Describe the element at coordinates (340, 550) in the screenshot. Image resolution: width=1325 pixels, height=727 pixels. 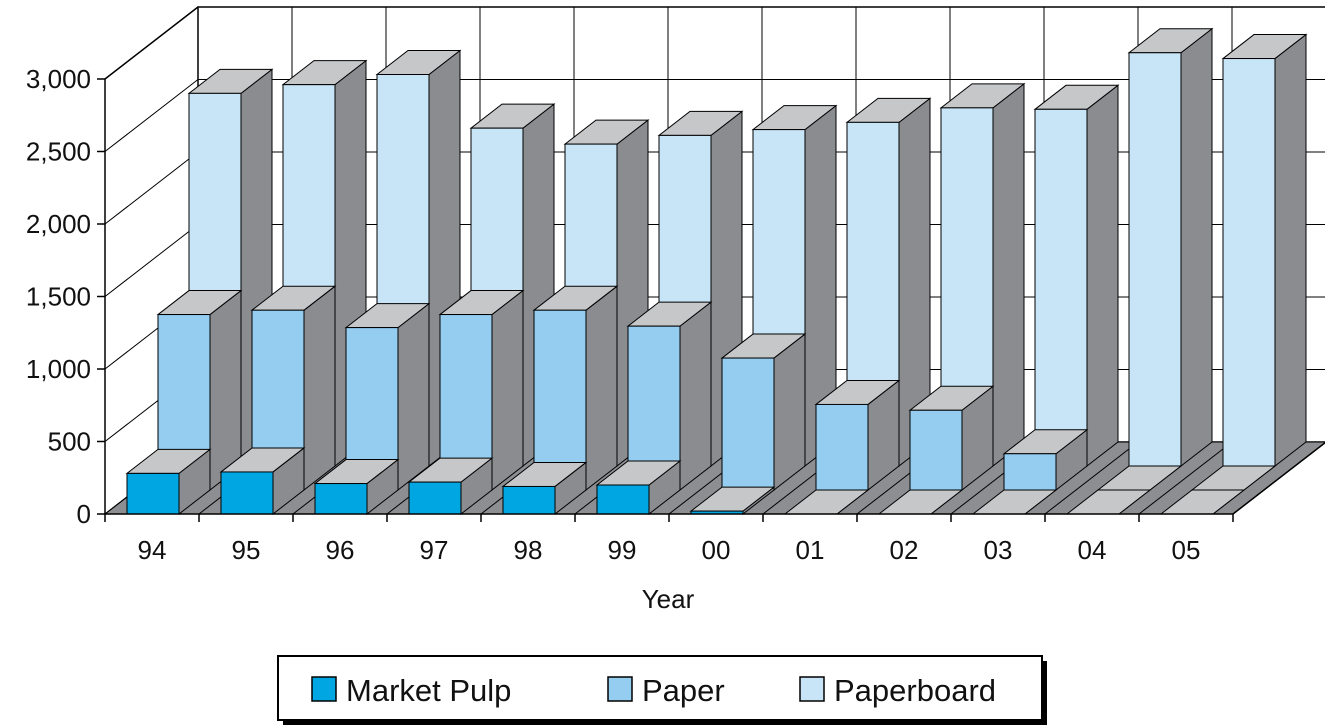
I see `x-tick-label: 96` at that location.